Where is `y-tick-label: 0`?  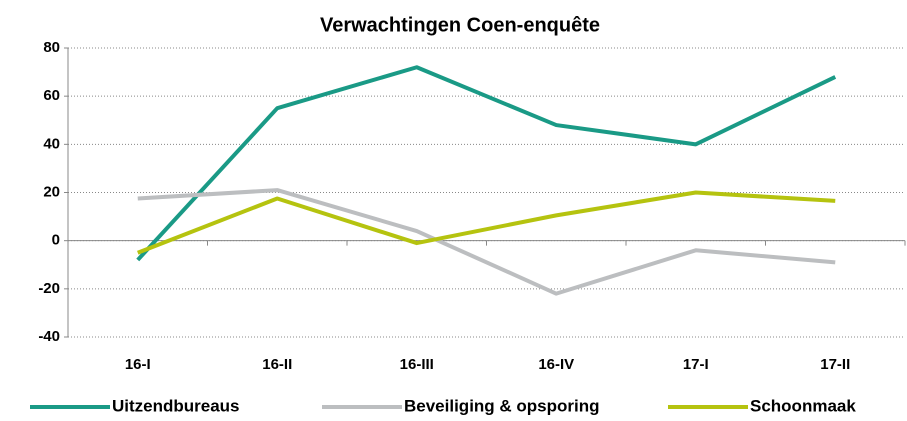 y-tick-label: 0 is located at coordinates (56, 240).